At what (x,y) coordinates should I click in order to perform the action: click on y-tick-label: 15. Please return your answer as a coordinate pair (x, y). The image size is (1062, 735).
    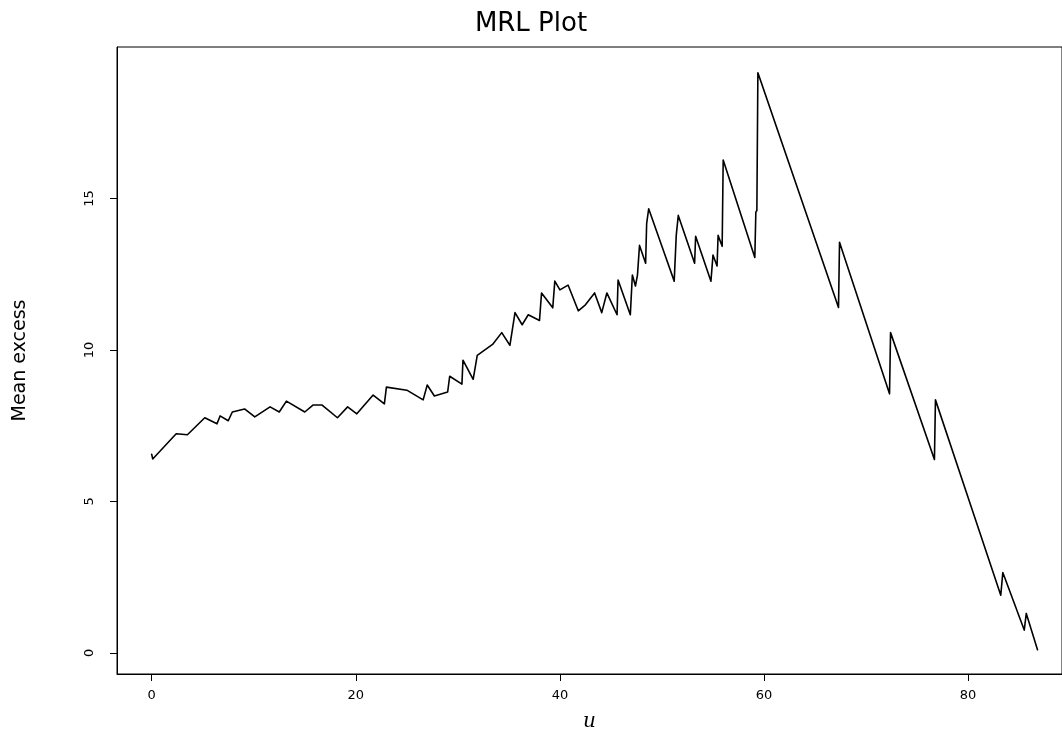
    Looking at the image, I should click on (88, 198).